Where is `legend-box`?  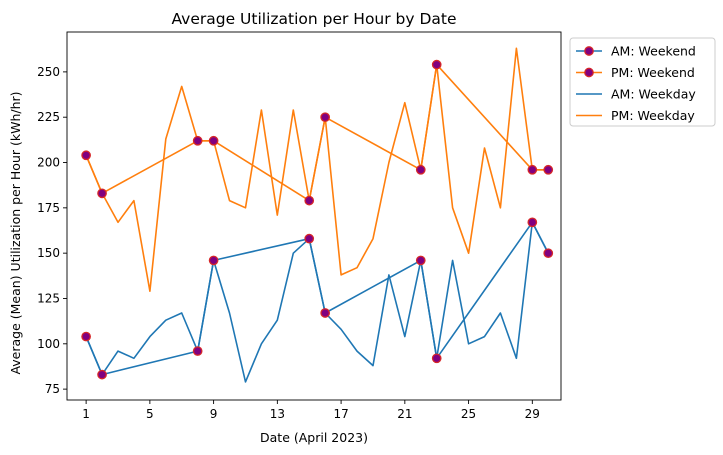
legend-box is located at coordinates (642, 82).